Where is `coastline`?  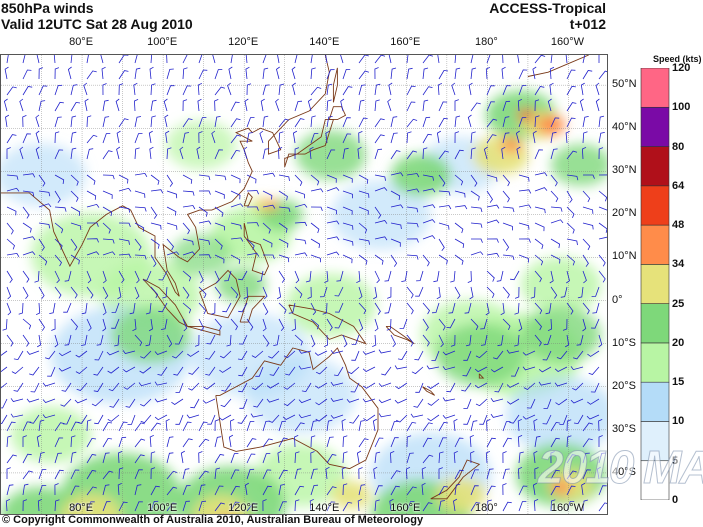
coastline is located at coordinates (400, 335).